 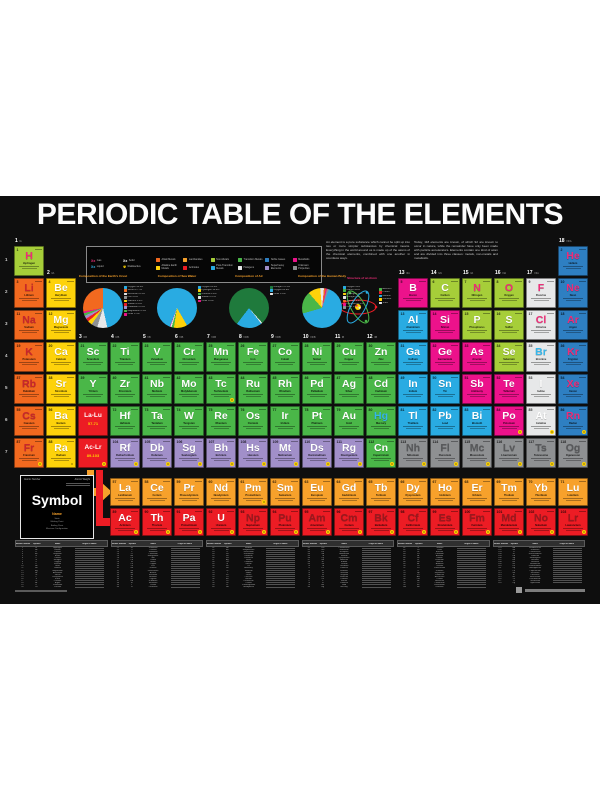 What do you see at coordinates (61, 325) in the screenshot?
I see `element-tile-Mg: 12 Mg Magnesium` at bounding box center [61, 325].